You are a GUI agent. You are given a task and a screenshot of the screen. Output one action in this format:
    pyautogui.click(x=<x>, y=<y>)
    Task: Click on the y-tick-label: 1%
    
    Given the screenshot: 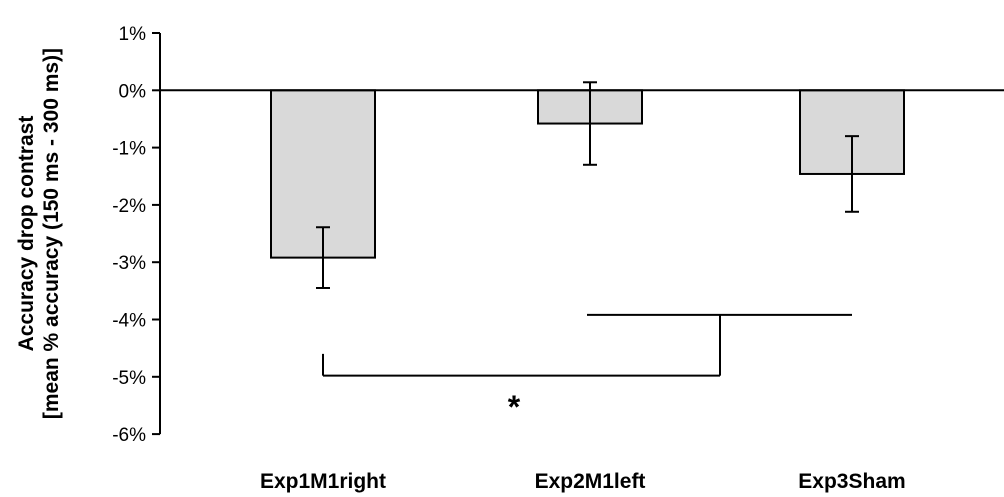 What is the action you would take?
    pyautogui.click(x=133, y=34)
    